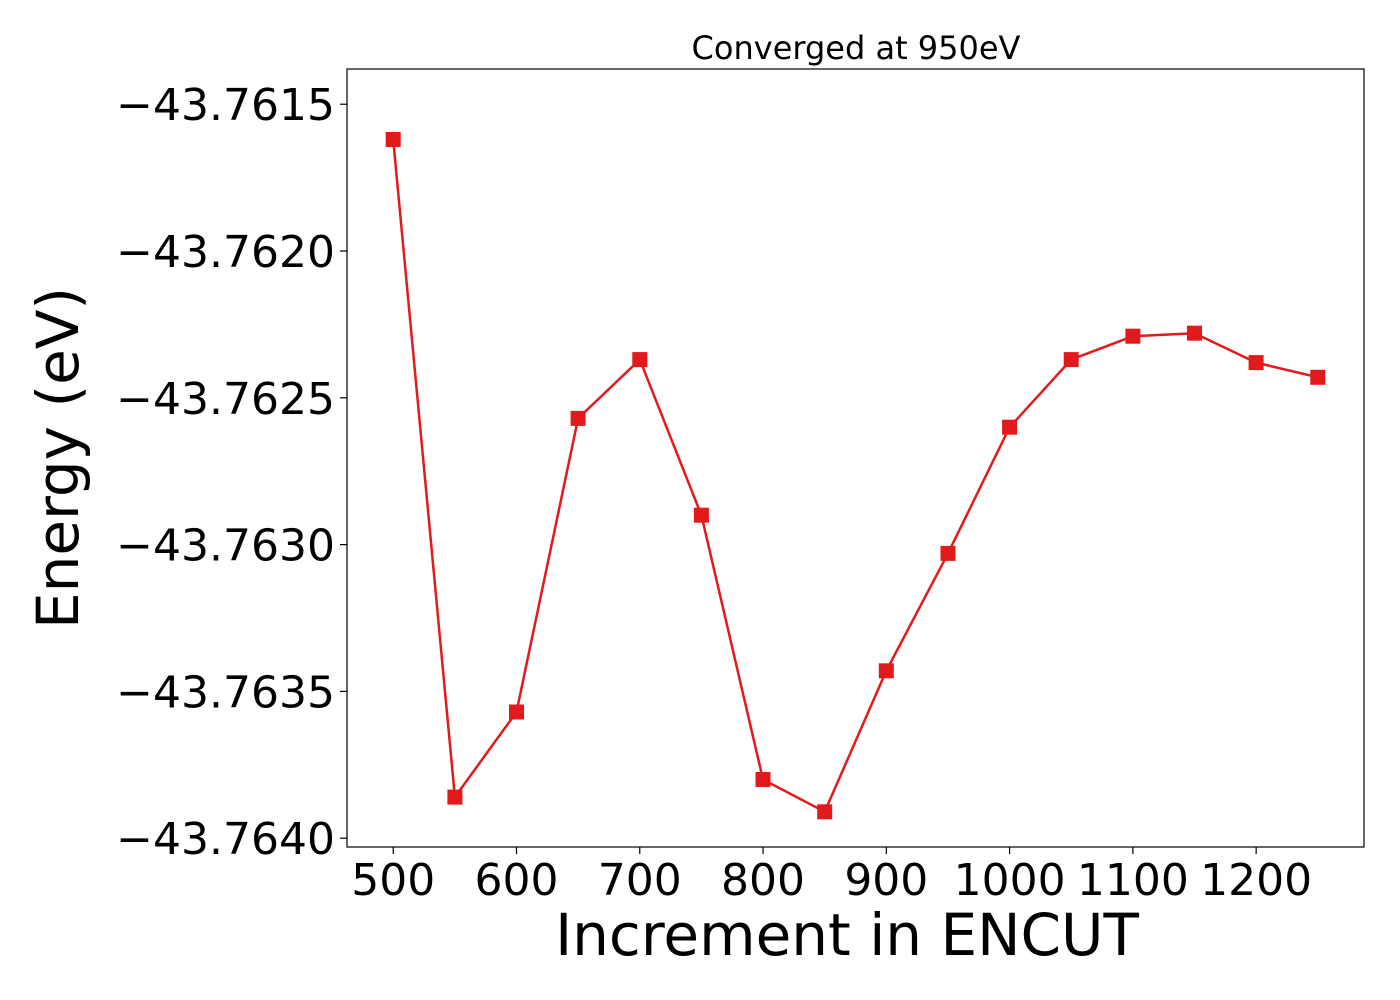 This screenshot has width=1400, height=1000. I want to click on y-tick-label: −43.7635, so click(225, 692).